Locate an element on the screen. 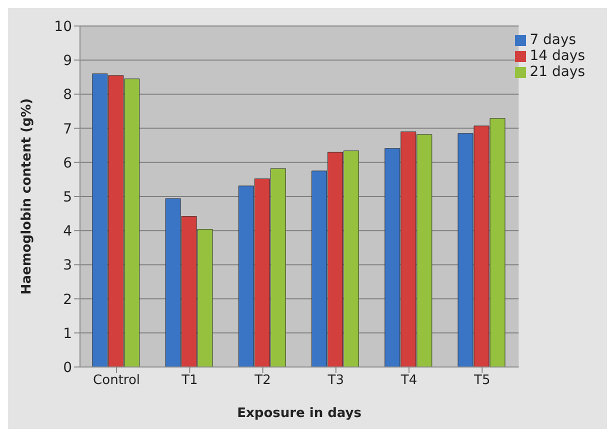  x-axis-title: Exposure in days is located at coordinates (299, 413).